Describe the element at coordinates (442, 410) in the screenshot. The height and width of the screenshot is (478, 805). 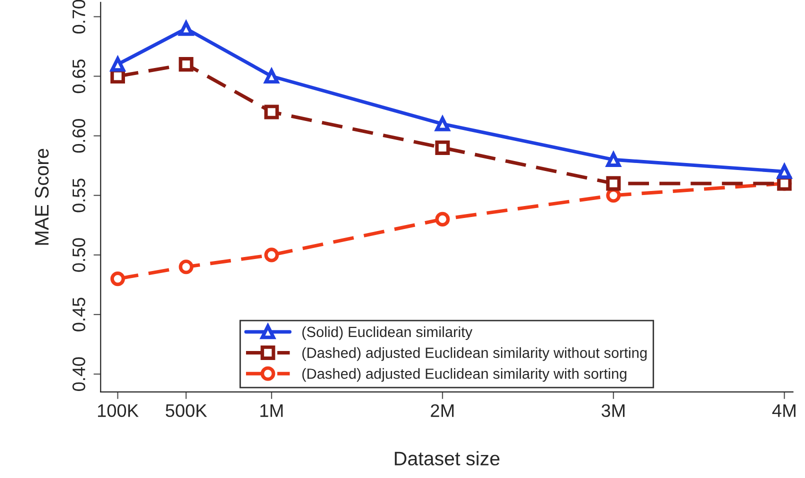
I see `x-tick-label: 2M` at that location.